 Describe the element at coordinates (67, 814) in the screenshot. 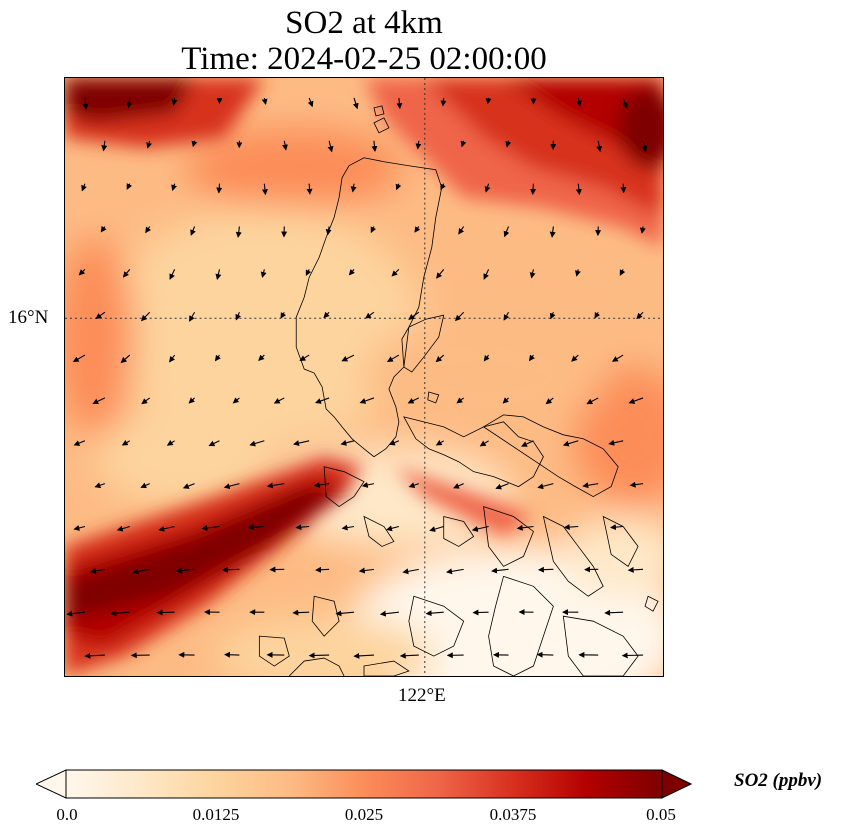

I see `colorbar-tick: 0.0` at that location.